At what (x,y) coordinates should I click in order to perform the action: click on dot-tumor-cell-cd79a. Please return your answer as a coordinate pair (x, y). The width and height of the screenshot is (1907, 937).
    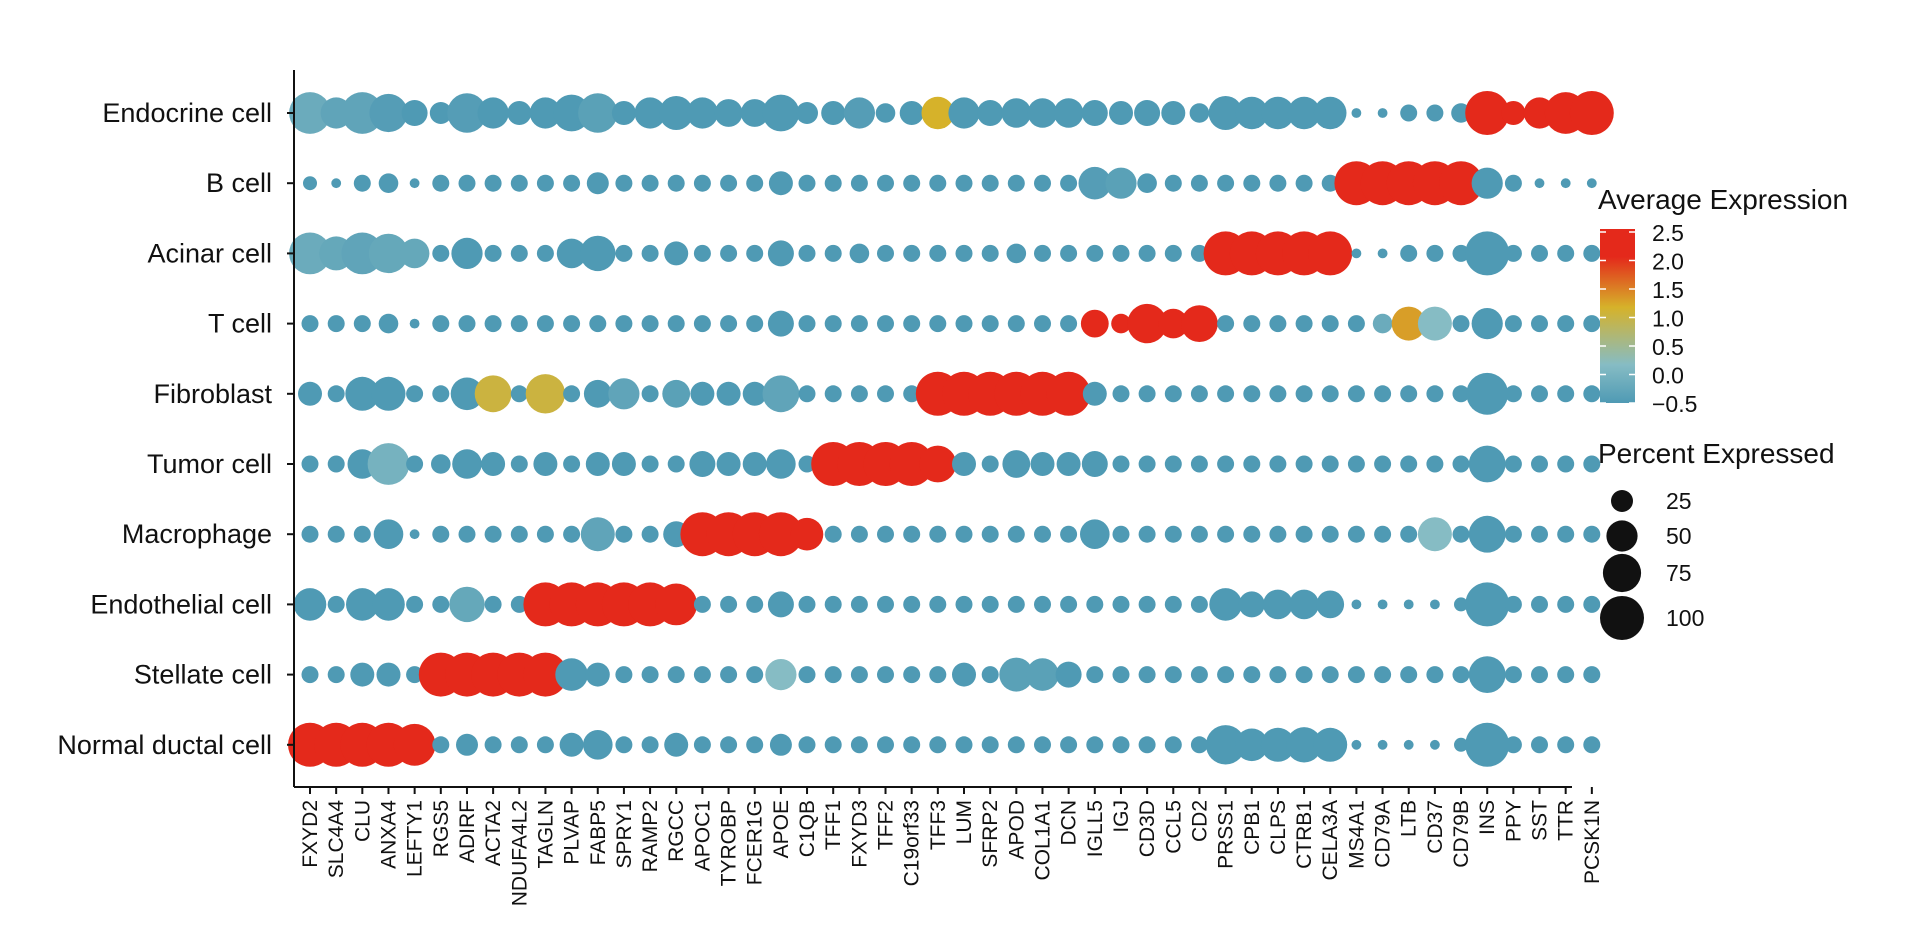
    Looking at the image, I should click on (1383, 464).